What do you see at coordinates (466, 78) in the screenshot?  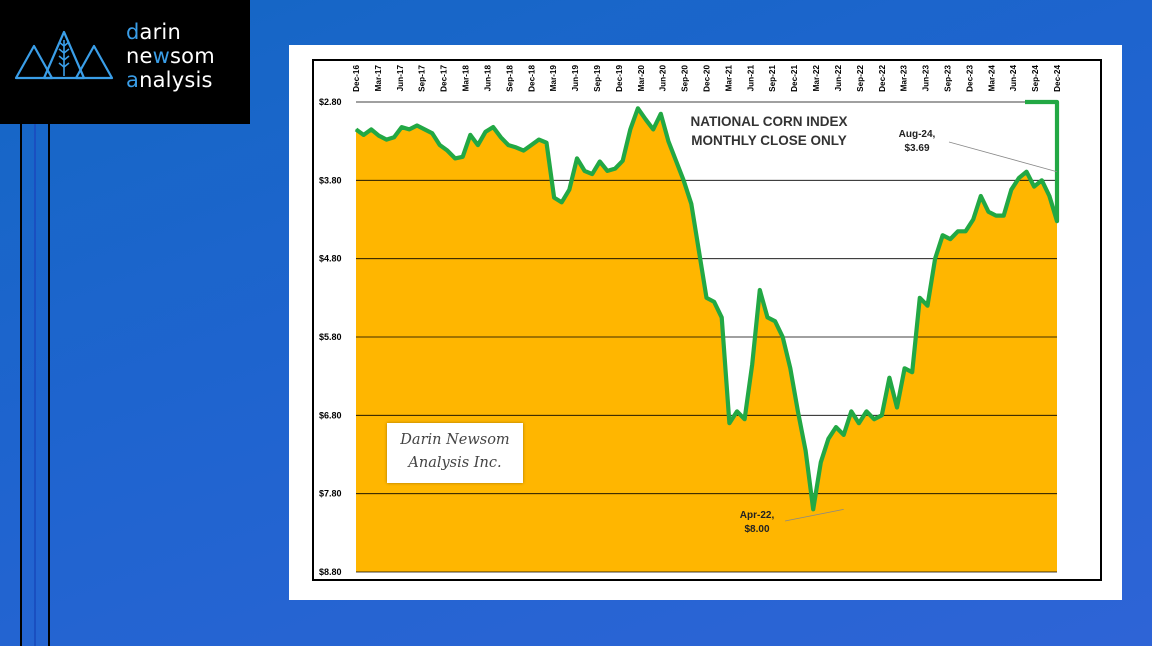 I see `x-tick-label-5: Mar-18` at bounding box center [466, 78].